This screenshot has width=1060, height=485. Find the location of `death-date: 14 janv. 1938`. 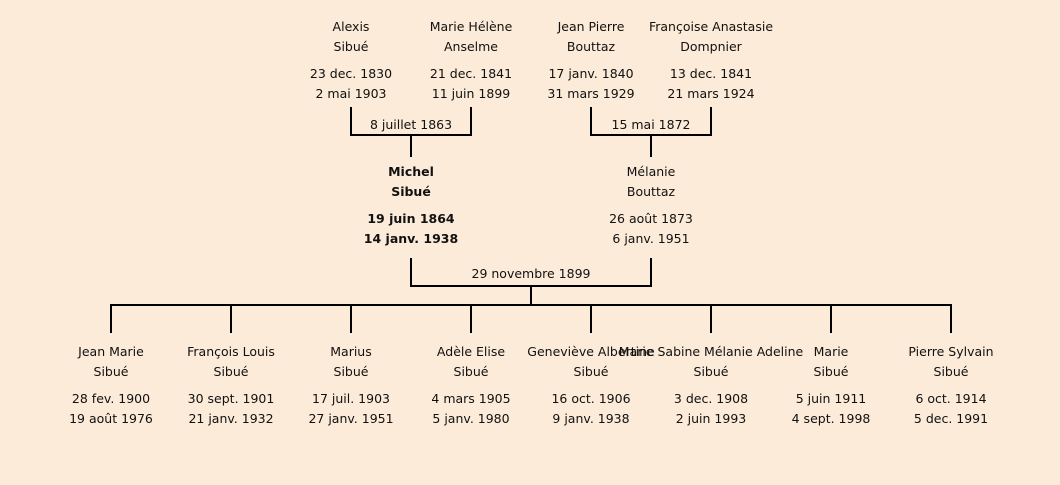

death-date: 14 janv. 1938 is located at coordinates (411, 238).